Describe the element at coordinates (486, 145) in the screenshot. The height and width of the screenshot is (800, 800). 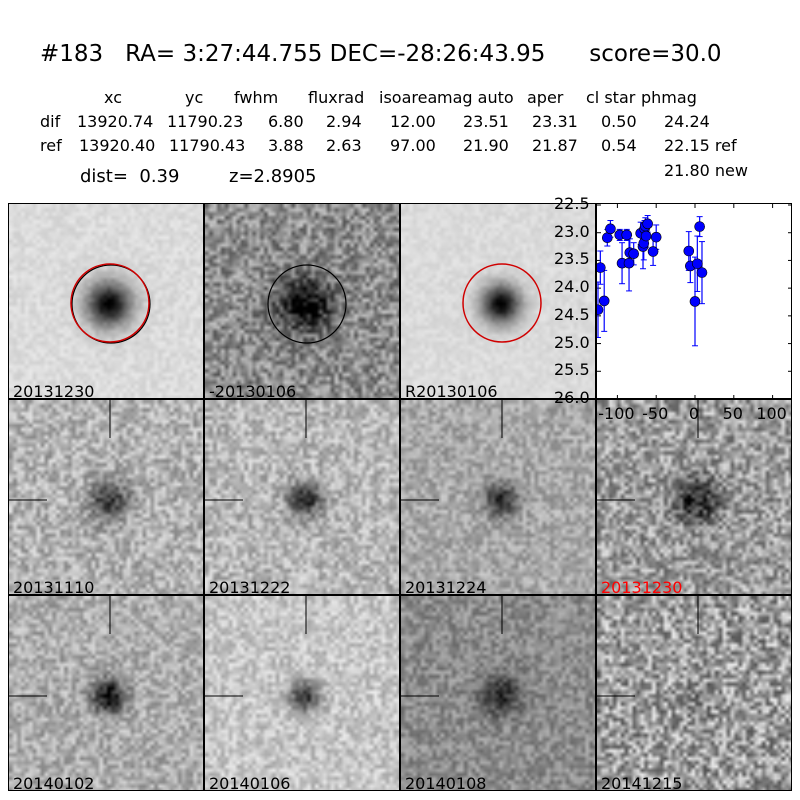
I see `cell-value: 21.90` at that location.